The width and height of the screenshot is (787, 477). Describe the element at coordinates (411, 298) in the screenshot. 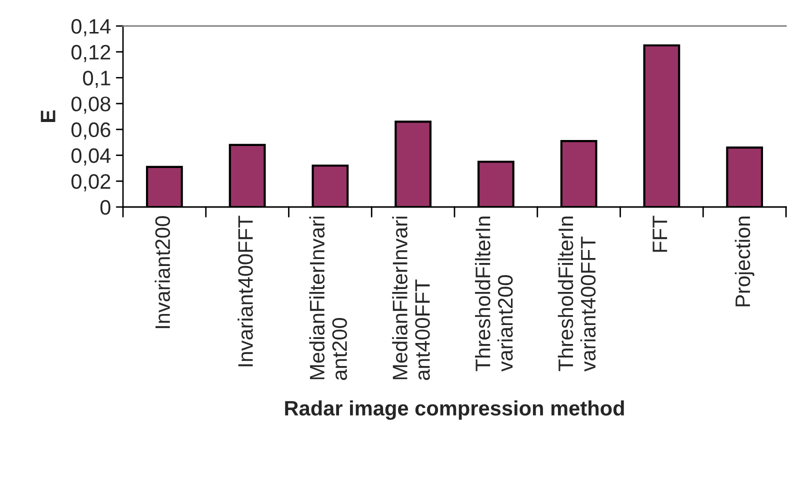

I see `x-tick-label: MedianFilterInvari ant400FFT` at that location.